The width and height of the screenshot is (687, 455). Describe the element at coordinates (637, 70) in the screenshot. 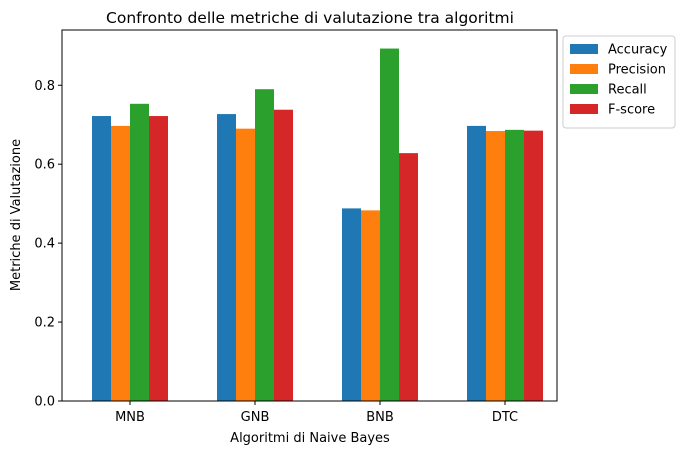

I see `legend-label: Precision` at that location.